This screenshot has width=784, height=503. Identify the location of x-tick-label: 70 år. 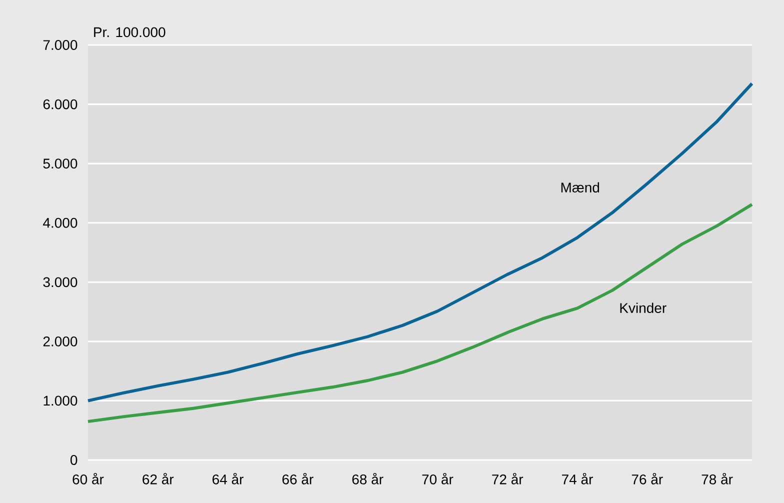
(438, 478).